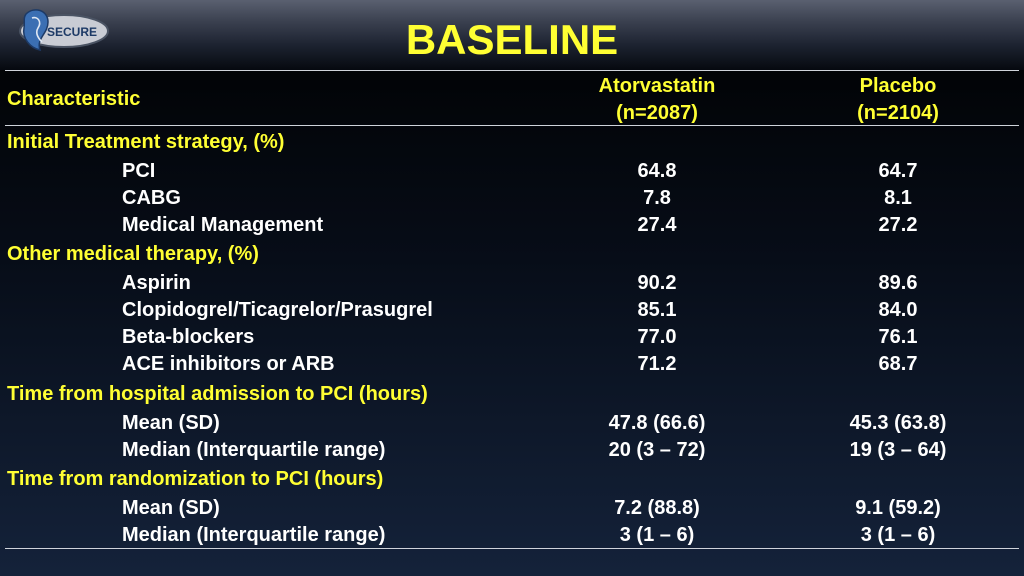 The width and height of the screenshot is (1024, 576). What do you see at coordinates (898, 337) in the screenshot?
I see `placebo-value: 76.1` at bounding box center [898, 337].